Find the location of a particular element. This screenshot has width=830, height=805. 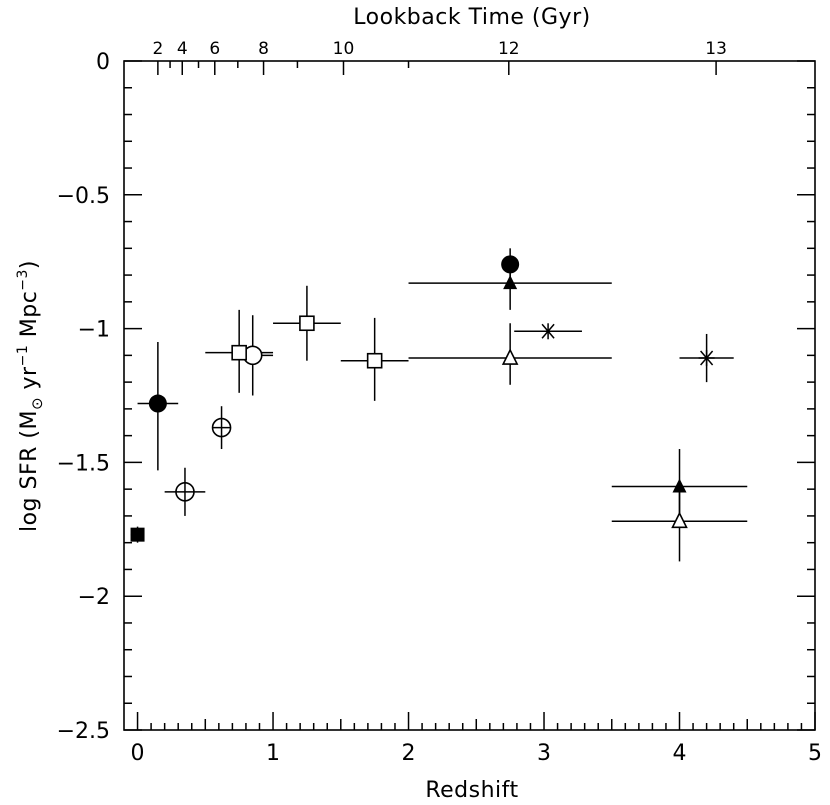

y-axis-label-main: log SFR (M is located at coordinates (29, 471).